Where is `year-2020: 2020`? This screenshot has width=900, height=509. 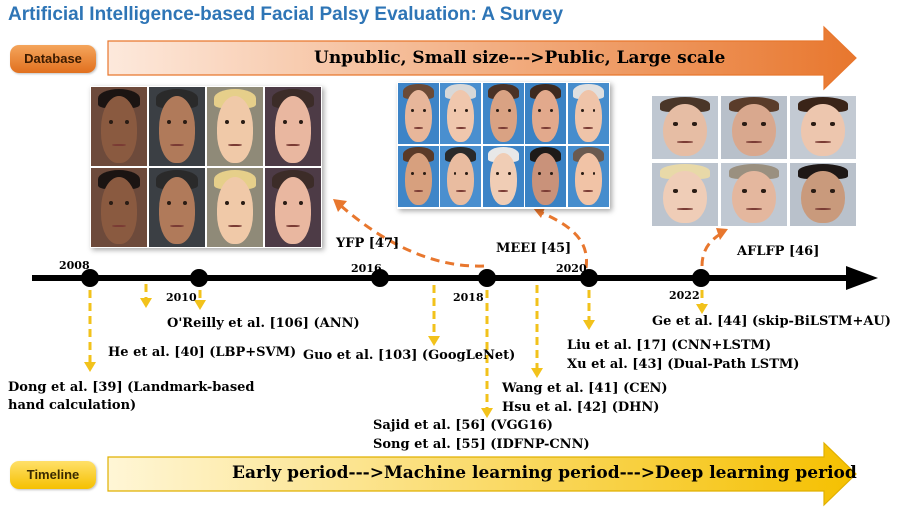
year-2020: 2020 is located at coordinates (571, 268).